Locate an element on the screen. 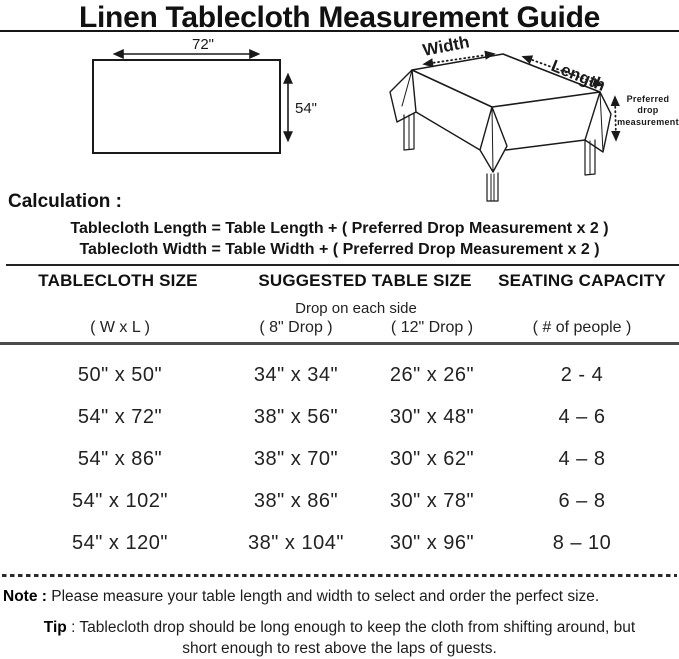 This screenshot has width=679, height=659. table-size-12drop-value: 30" x 62" is located at coordinates (432, 459).